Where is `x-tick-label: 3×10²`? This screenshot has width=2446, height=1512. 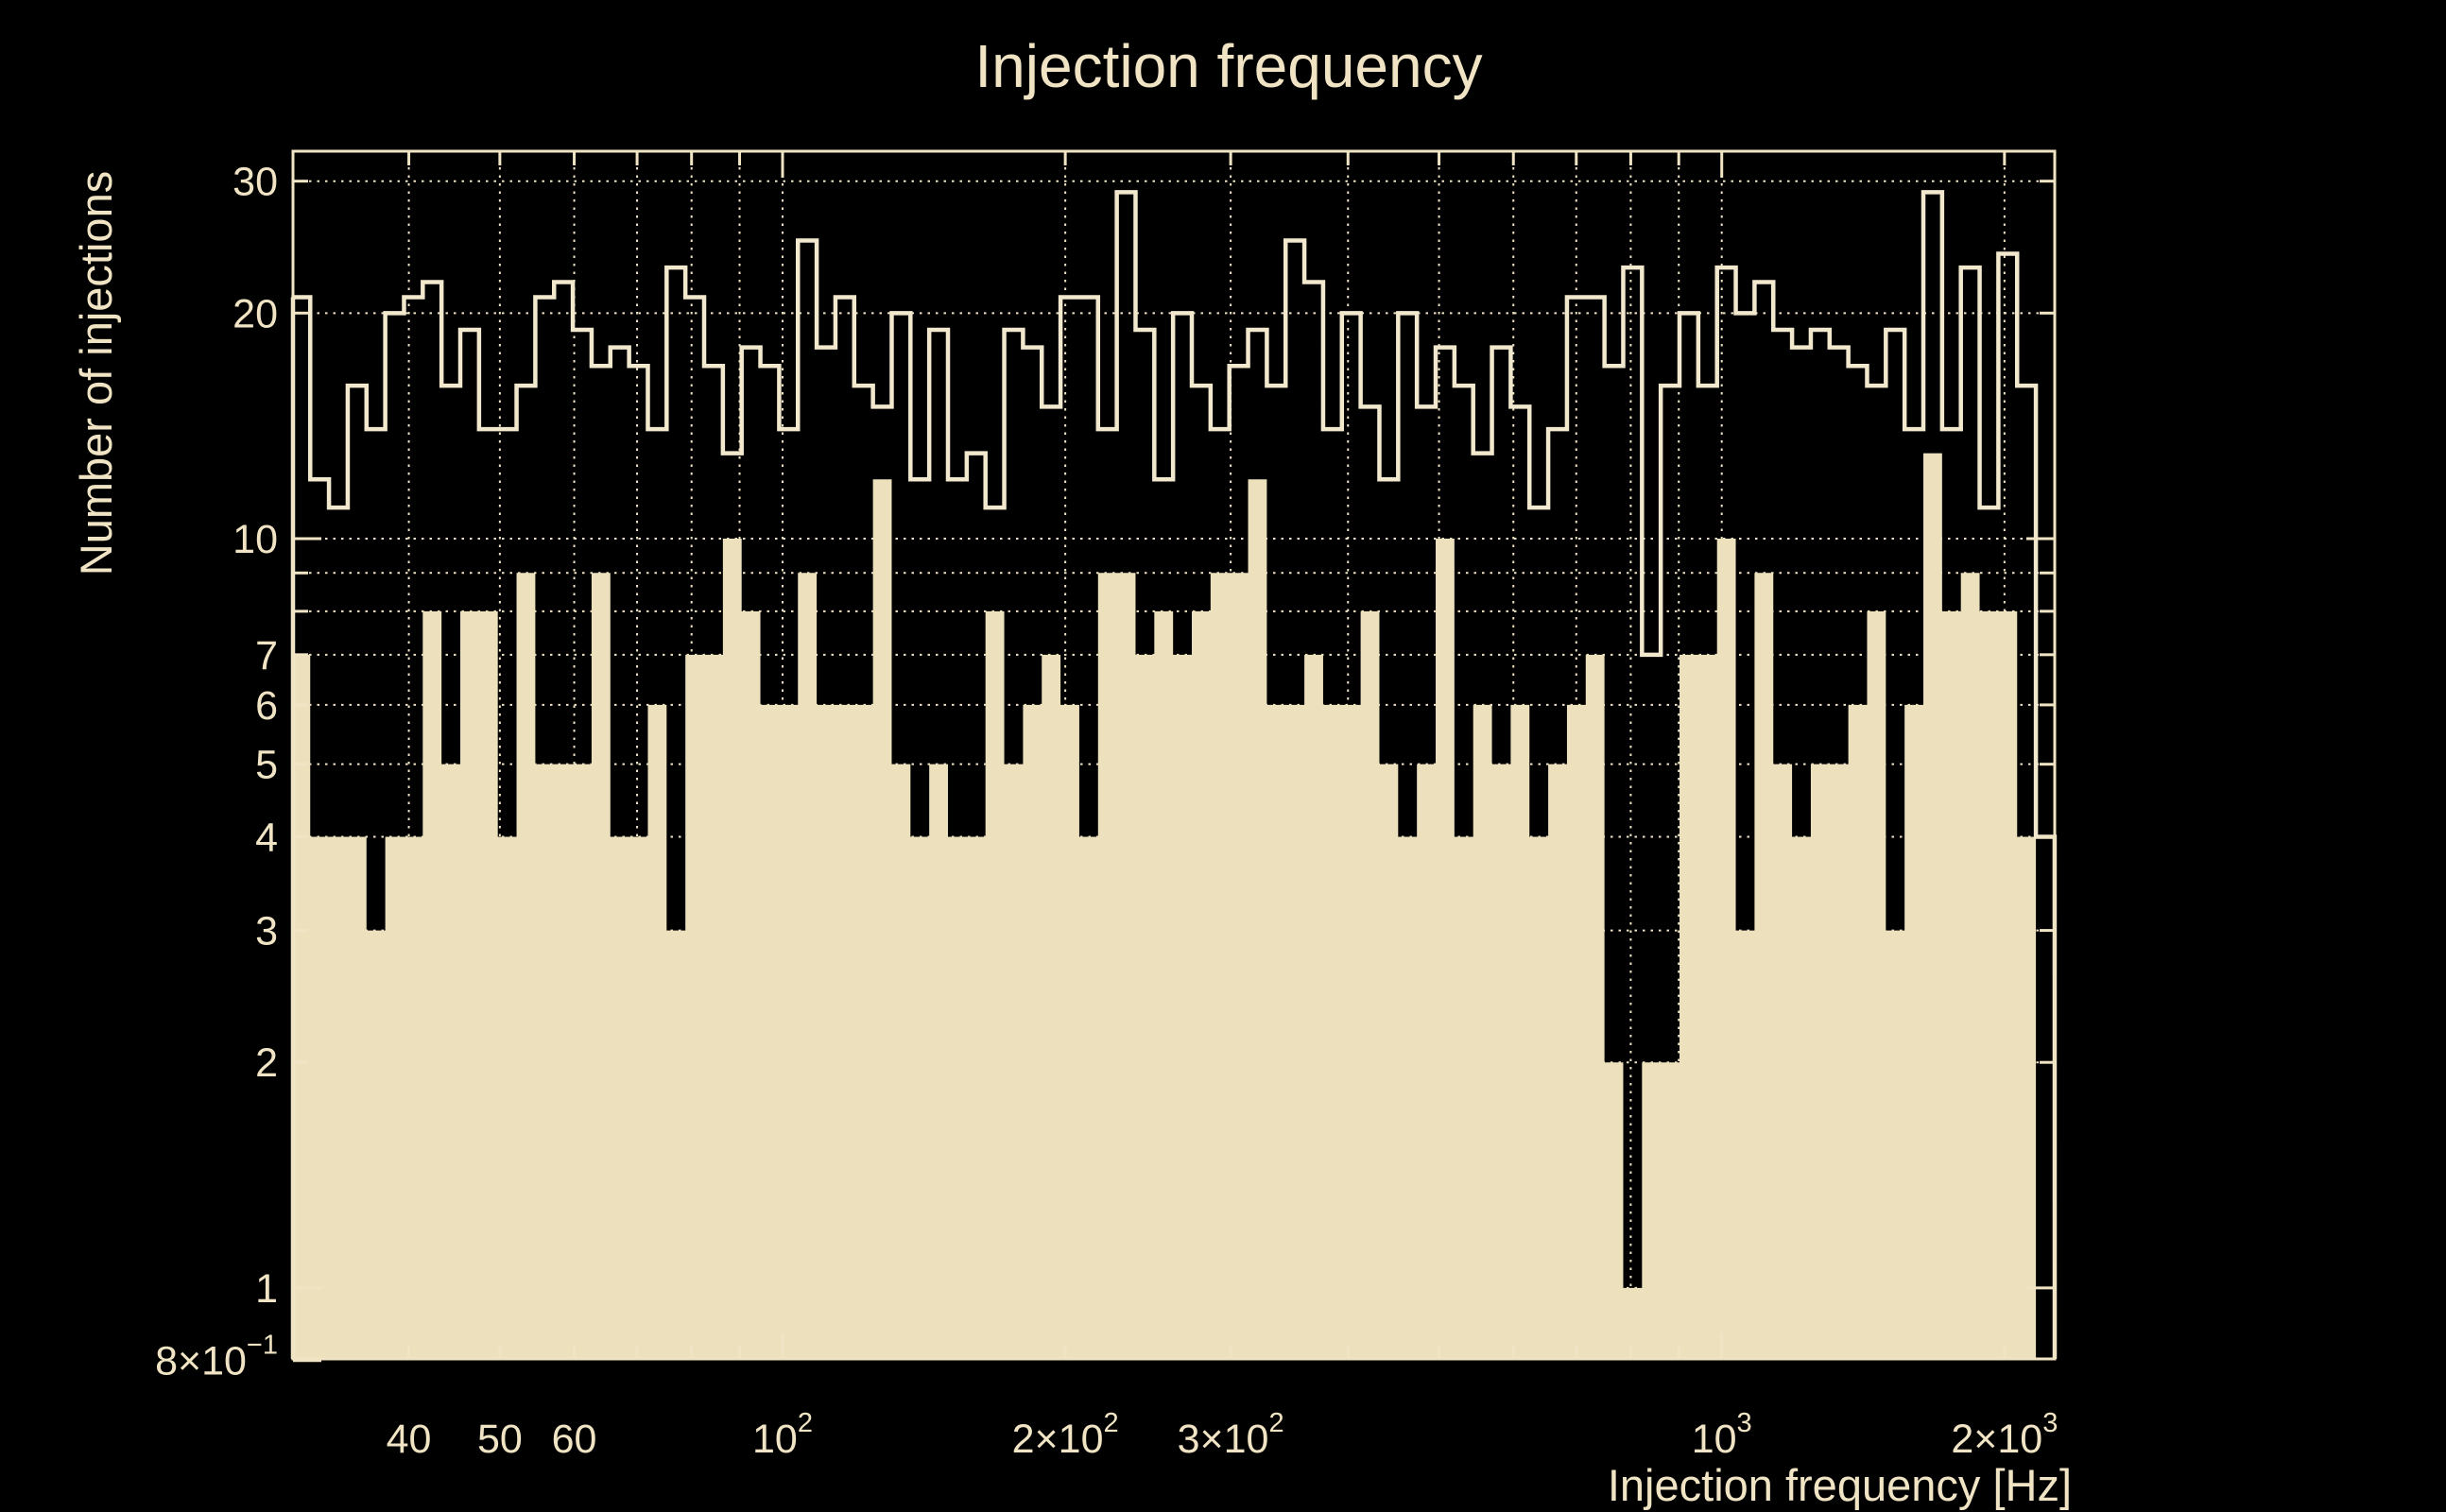
x-tick-label: 3×10² is located at coordinates (1231, 1435).